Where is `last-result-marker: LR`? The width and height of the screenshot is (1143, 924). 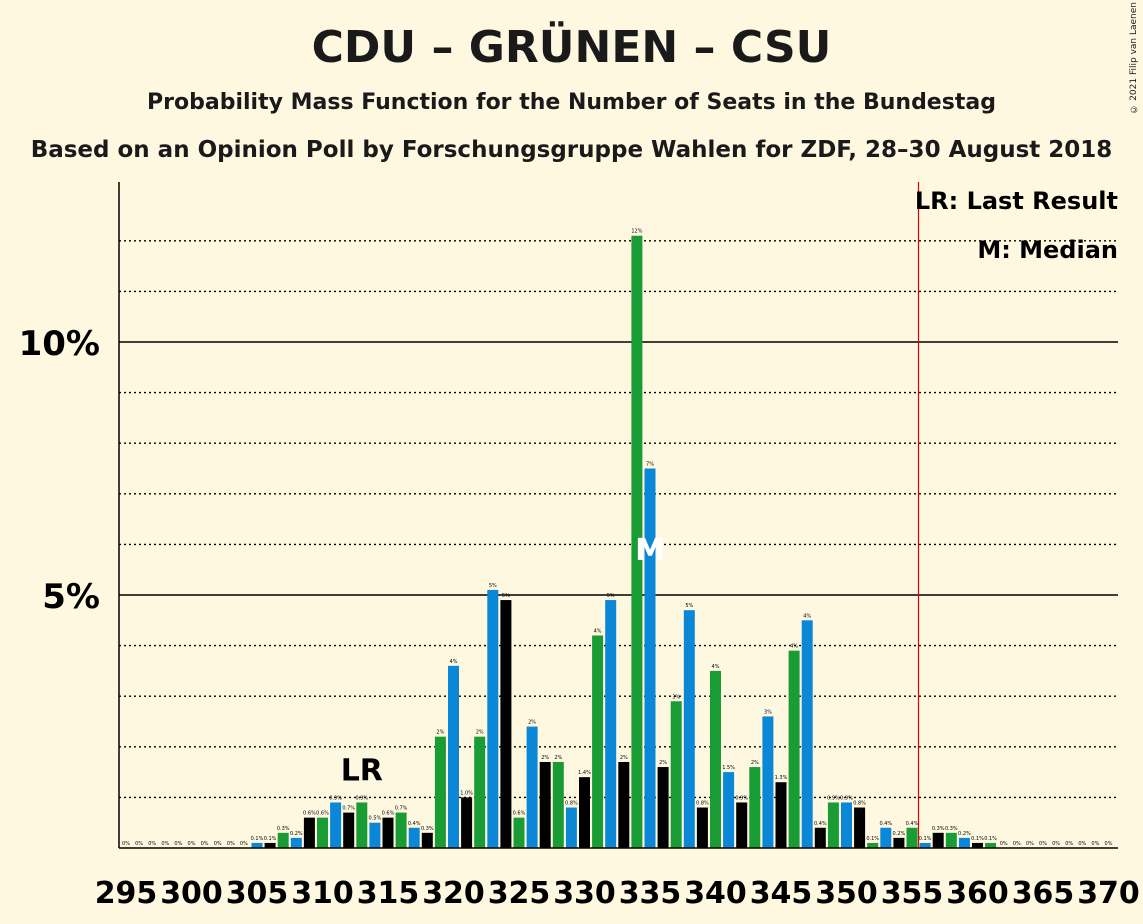 last-result-marker: LR is located at coordinates (362, 770).